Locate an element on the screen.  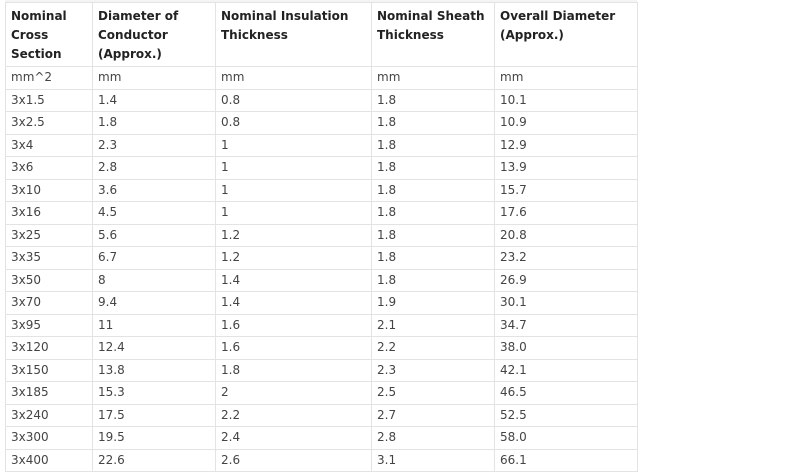
table-cell: 2.6 is located at coordinates (293, 460).